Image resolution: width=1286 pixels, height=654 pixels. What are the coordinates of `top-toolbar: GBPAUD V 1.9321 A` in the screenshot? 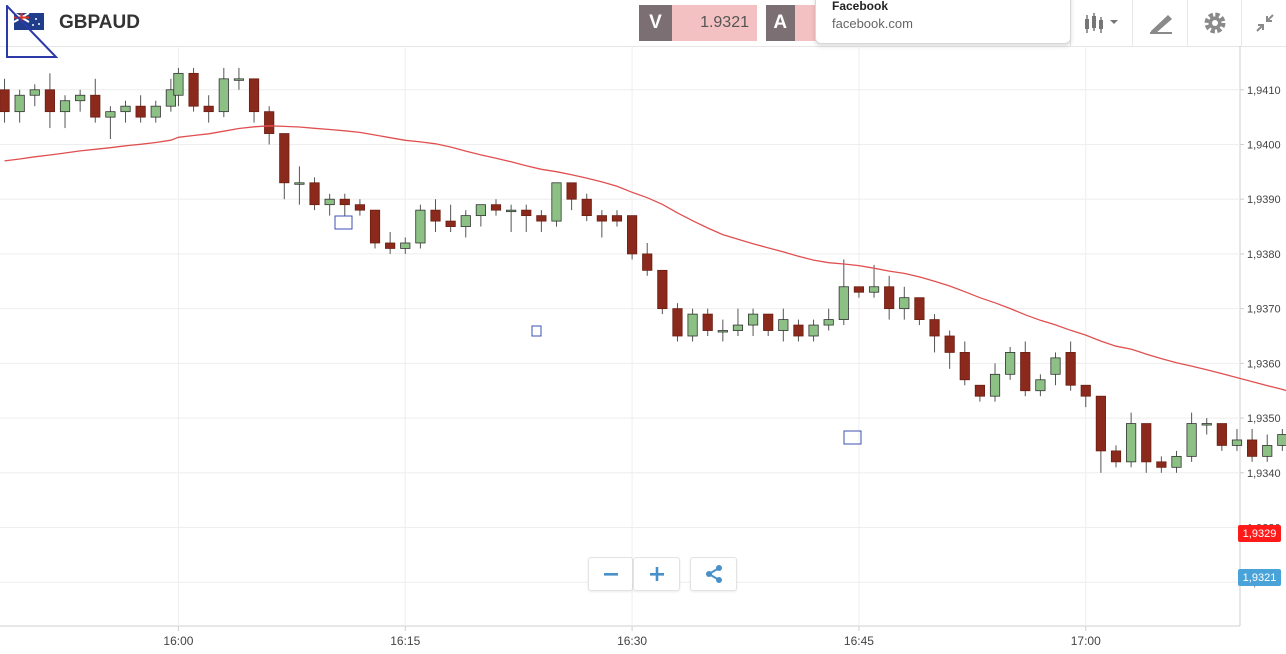 It's located at (643, 23).